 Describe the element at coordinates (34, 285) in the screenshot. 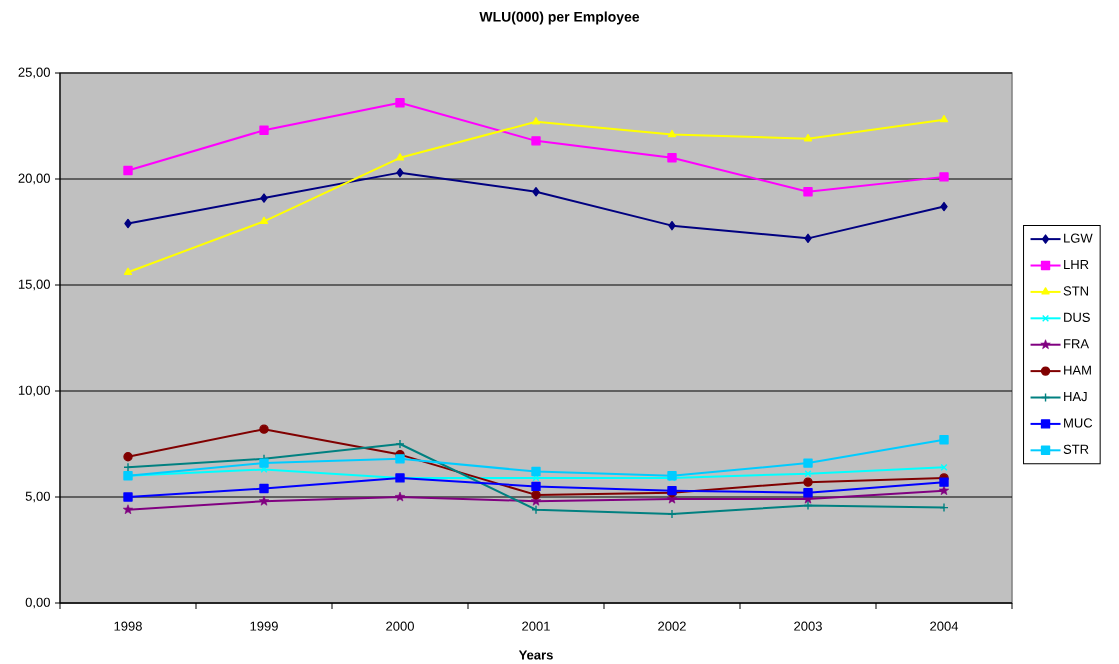

I see `y-tick-label: 15,00` at that location.